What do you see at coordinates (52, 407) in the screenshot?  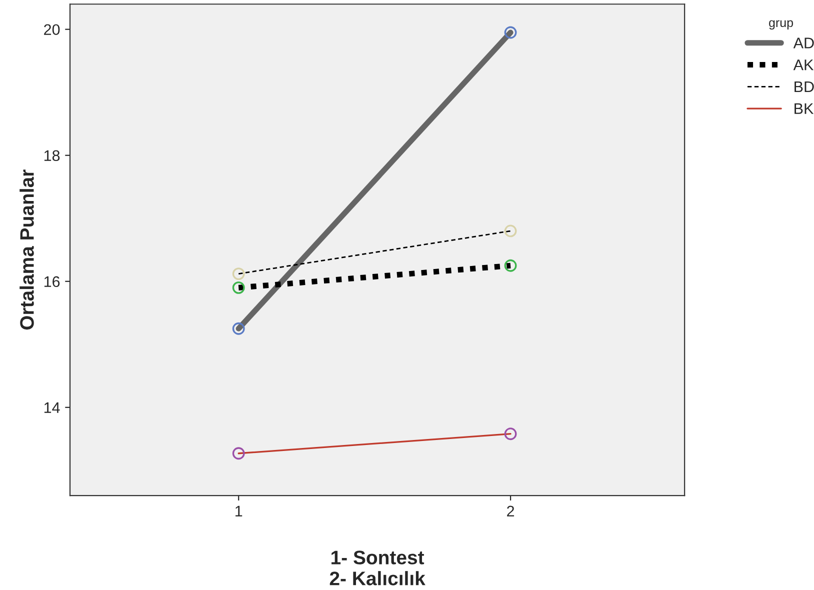 I see `y-tick-label: 14` at bounding box center [52, 407].